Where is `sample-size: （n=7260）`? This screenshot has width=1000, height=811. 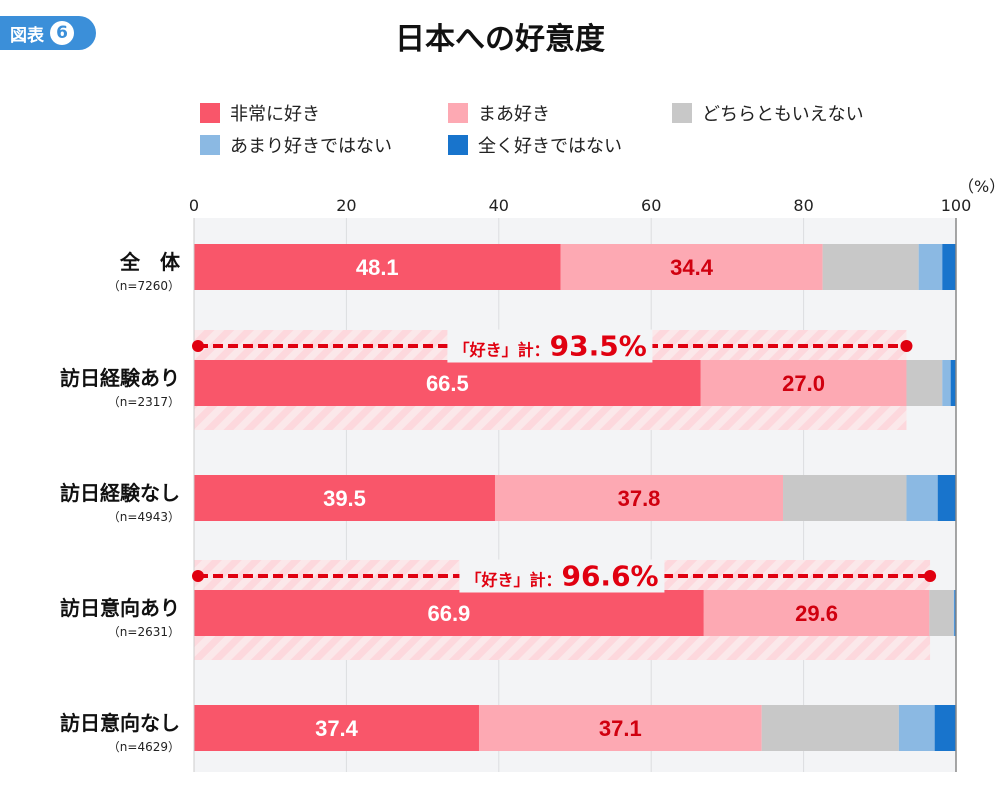
sample-size: （n=7260） is located at coordinates (143, 286).